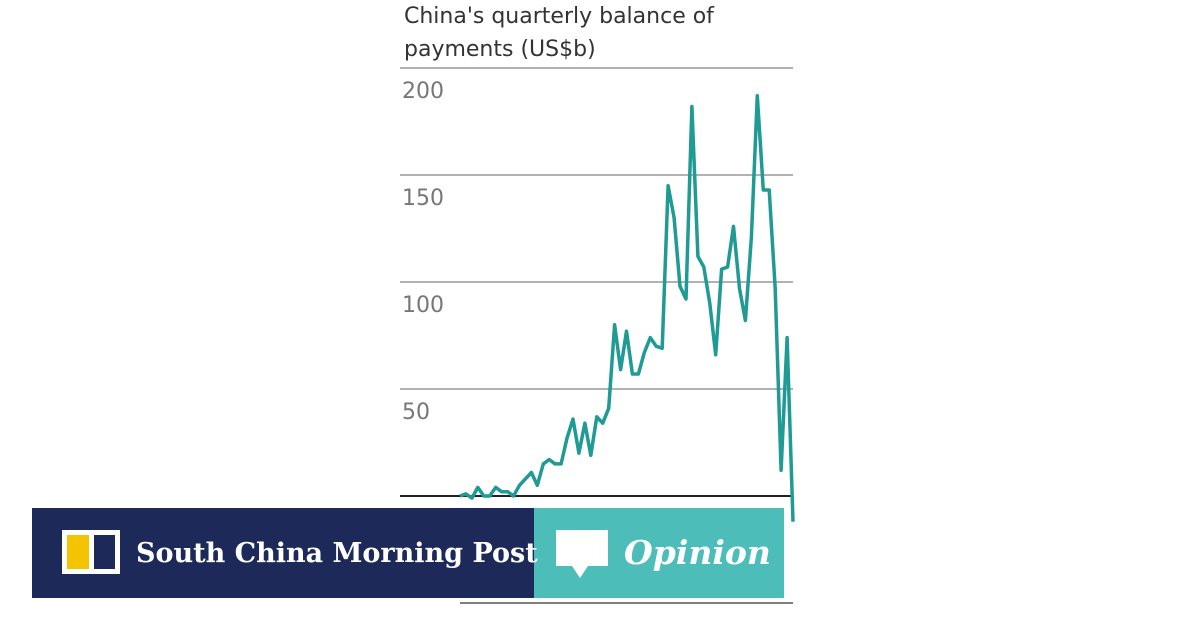 Image resolution: width=1200 pixels, height=630 pixels. I want to click on y-tick-label: 150, so click(423, 198).